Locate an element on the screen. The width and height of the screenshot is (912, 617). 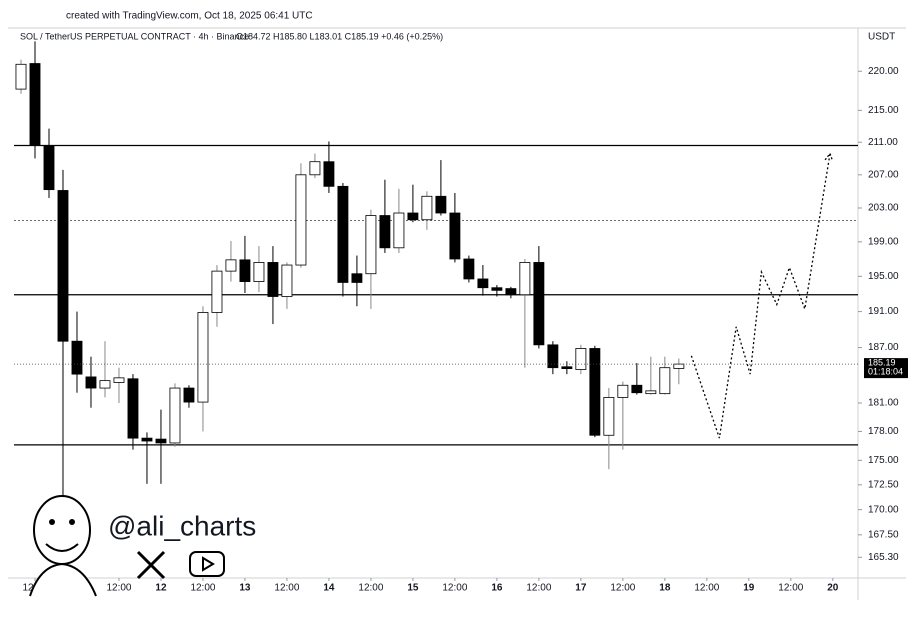
youtube-icon is located at coordinates (207, 564).